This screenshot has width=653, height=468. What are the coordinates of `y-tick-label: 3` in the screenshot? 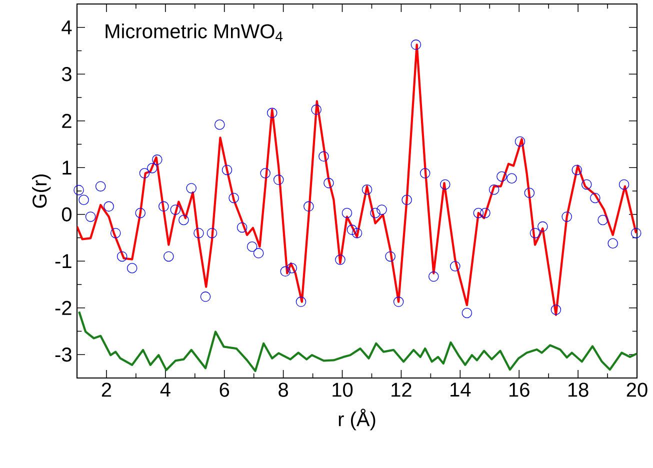 It's located at (67, 74).